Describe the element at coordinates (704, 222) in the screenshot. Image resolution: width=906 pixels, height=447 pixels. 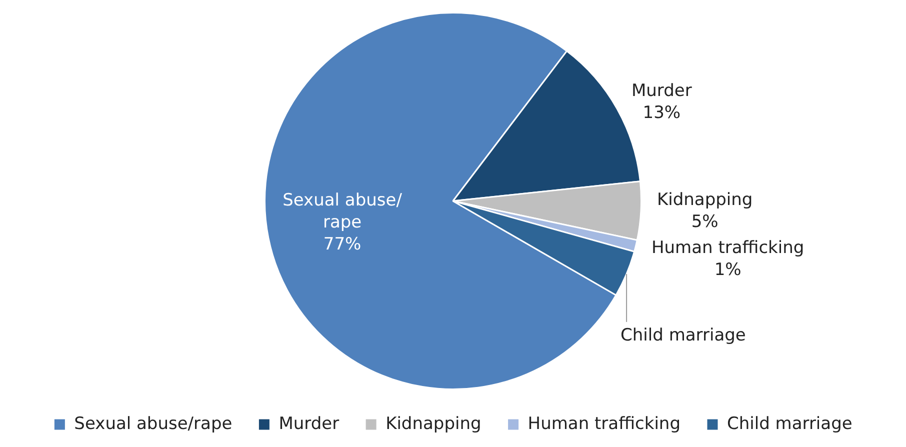
I see `data-label: 5%` at that location.